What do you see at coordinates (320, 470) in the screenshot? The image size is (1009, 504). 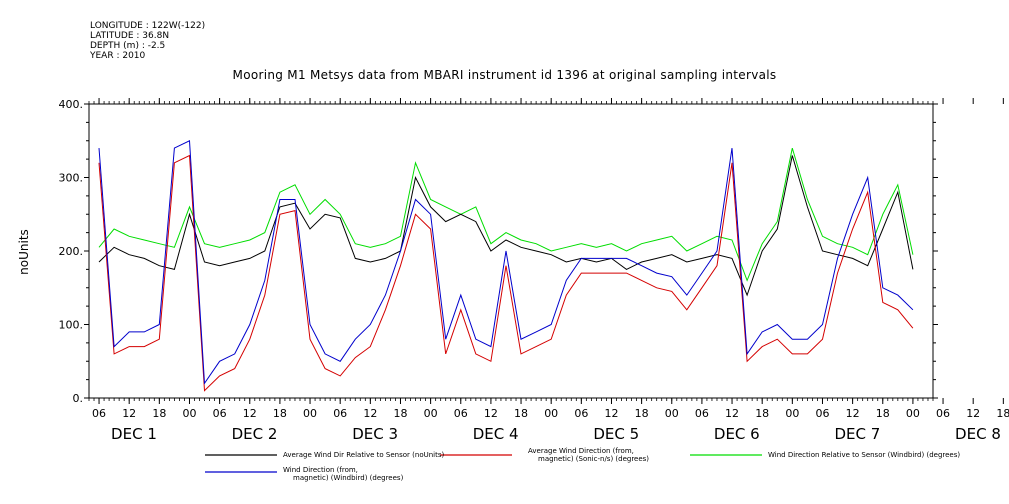 I see `legend-entry-line: Wind Direction (from,` at bounding box center [320, 470].